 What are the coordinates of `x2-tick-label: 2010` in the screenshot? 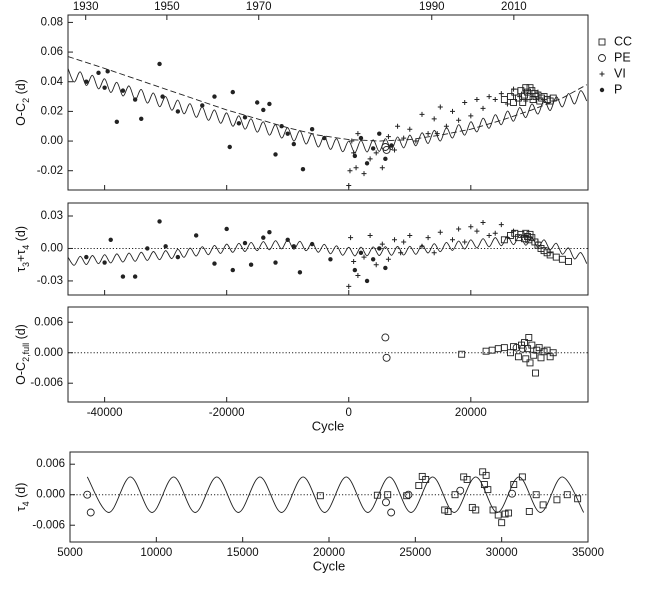 It's located at (514, 7).